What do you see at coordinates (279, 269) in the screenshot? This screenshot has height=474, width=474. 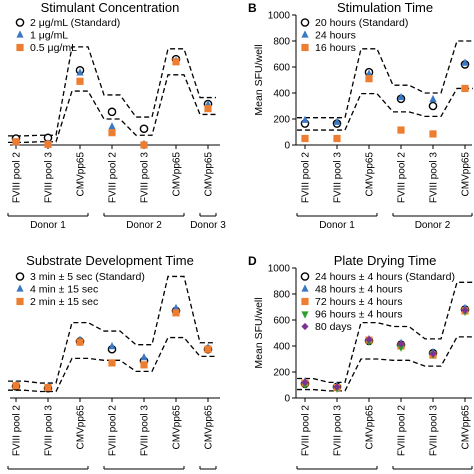 I see `y-tick-label: 1000` at bounding box center [279, 269].